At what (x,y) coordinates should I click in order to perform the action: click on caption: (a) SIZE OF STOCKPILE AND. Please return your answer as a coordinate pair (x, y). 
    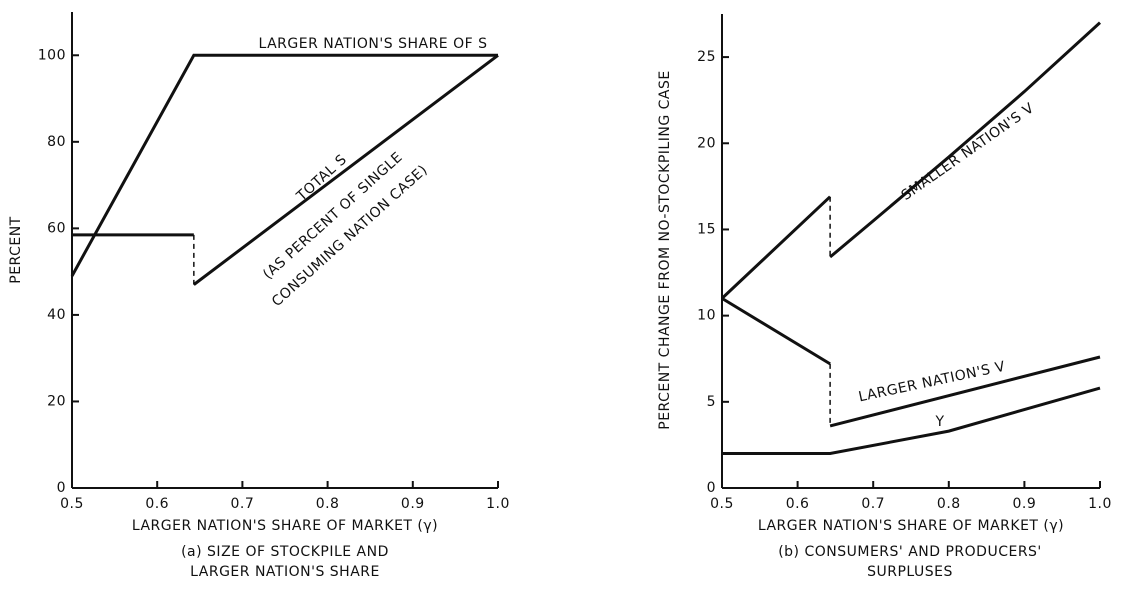
    Looking at the image, I should click on (285, 552).